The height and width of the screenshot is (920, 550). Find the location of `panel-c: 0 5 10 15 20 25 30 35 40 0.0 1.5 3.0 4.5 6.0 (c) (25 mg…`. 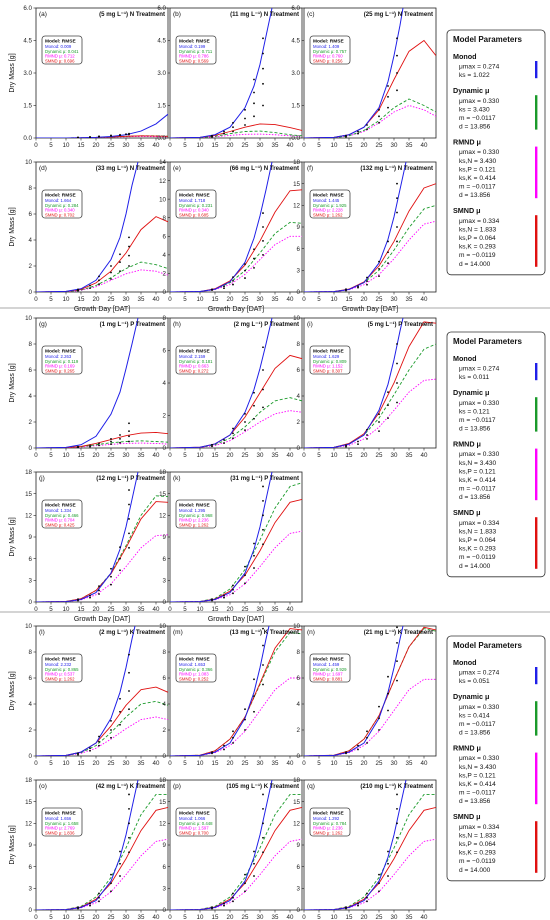

panel-c: 0 5 10 15 20 25 30 35 40 0.0 1.5 3.0 4.5 6.0 (c) (25 mg… is located at coordinates (364, 77).